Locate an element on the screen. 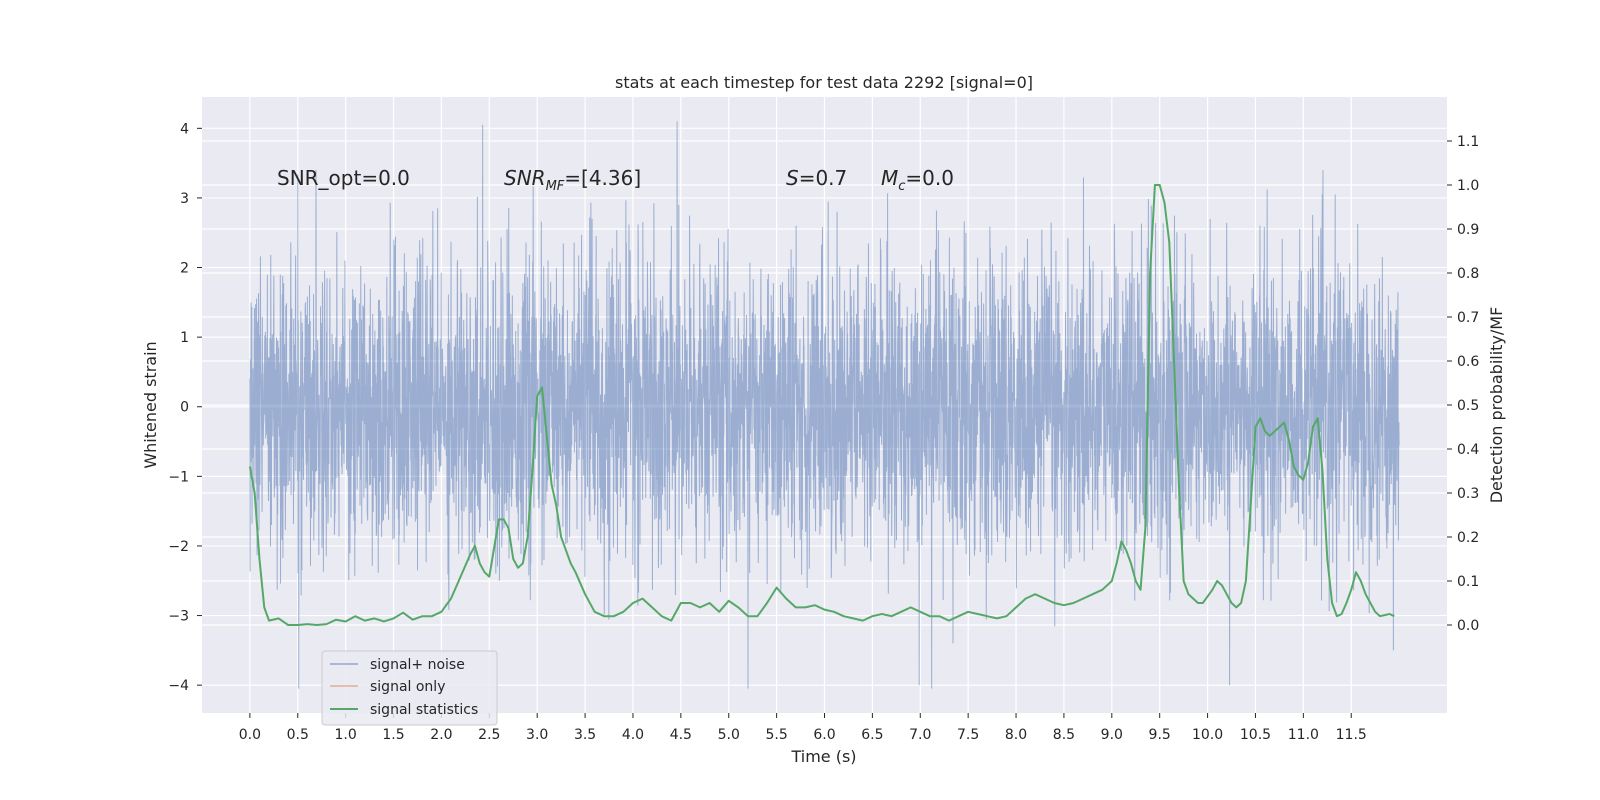 This screenshot has height=800, width=1600. left-y-tick-label: −3 is located at coordinates (178, 617).